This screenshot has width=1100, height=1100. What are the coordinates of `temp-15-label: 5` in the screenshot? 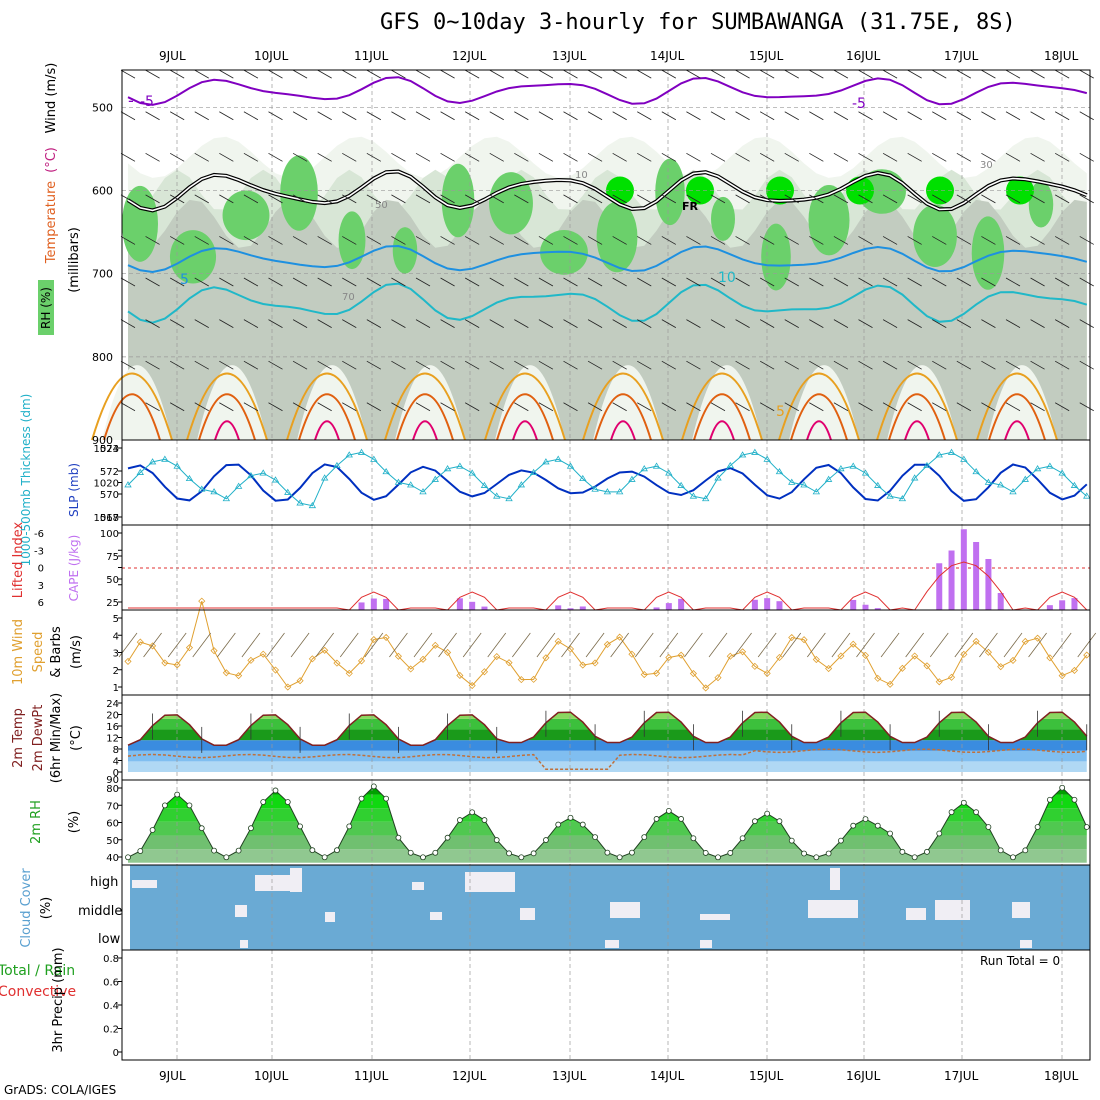 It's located at (780, 412).